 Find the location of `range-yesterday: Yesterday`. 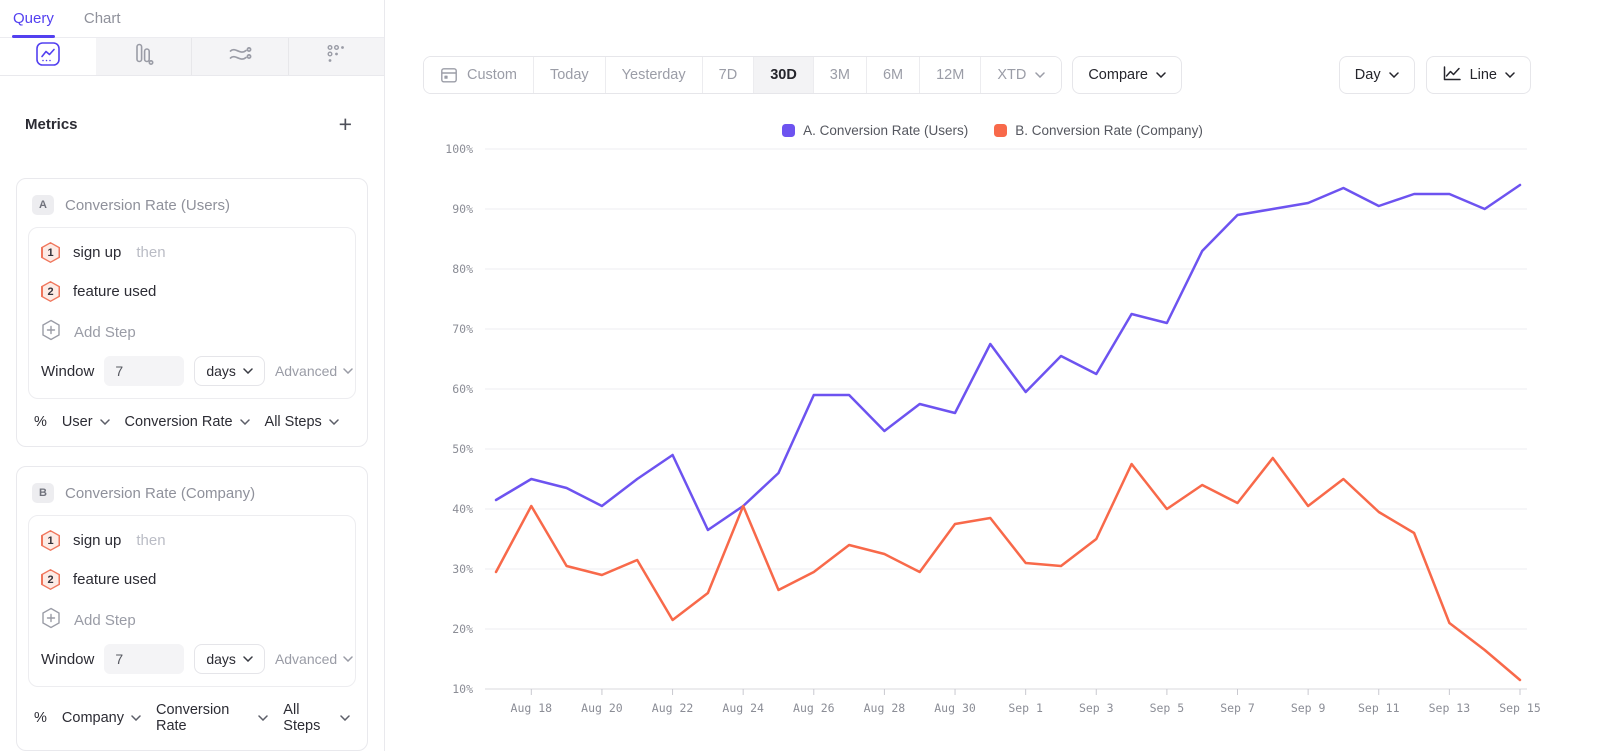

range-yesterday: Yesterday is located at coordinates (654, 75).